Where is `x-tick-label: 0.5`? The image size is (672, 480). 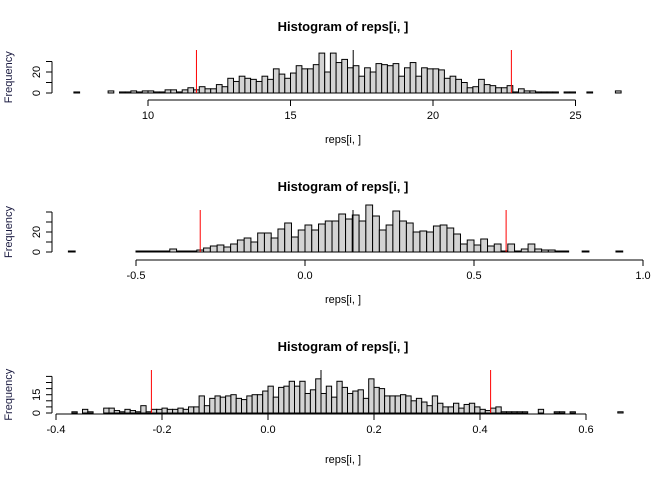 x-tick-label: 0.5 is located at coordinates (473, 276).